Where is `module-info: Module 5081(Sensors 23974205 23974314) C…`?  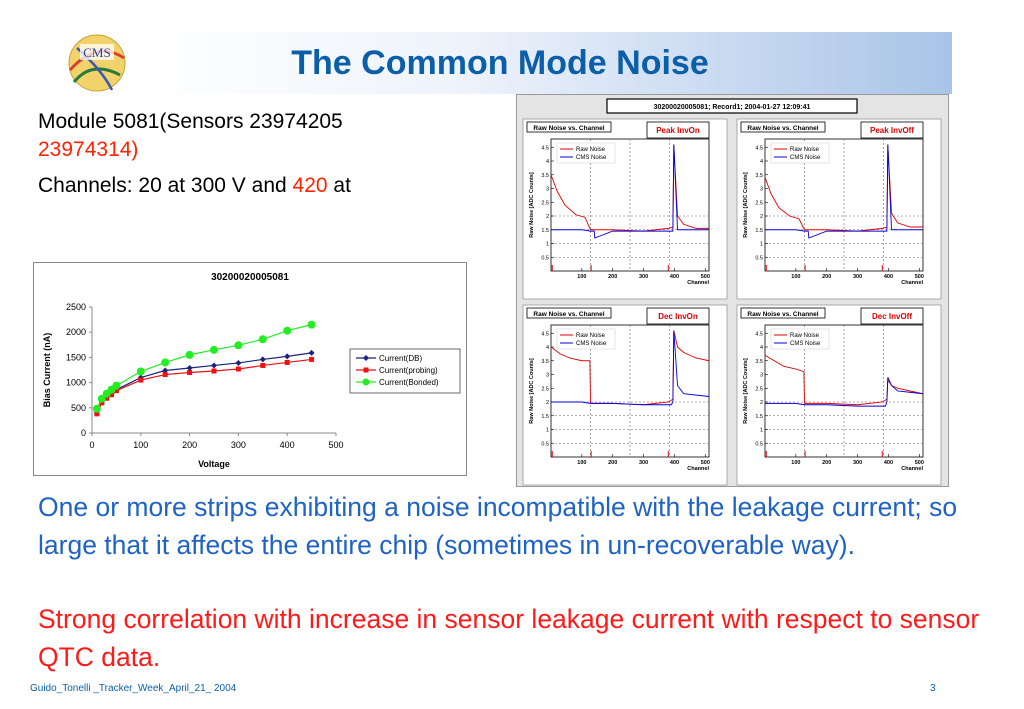
module-info: Module 5081(Sensors 23974205 23974314) C… is located at coordinates (278, 154).